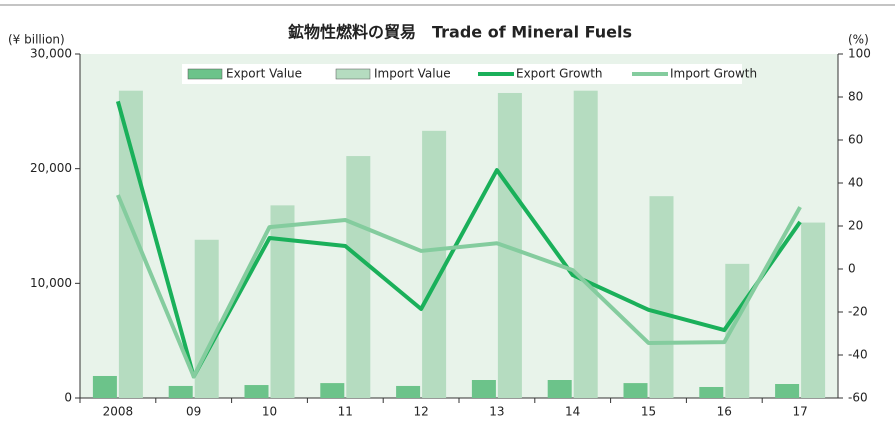  I want to click on legend-label: Import Growth, so click(713, 74).